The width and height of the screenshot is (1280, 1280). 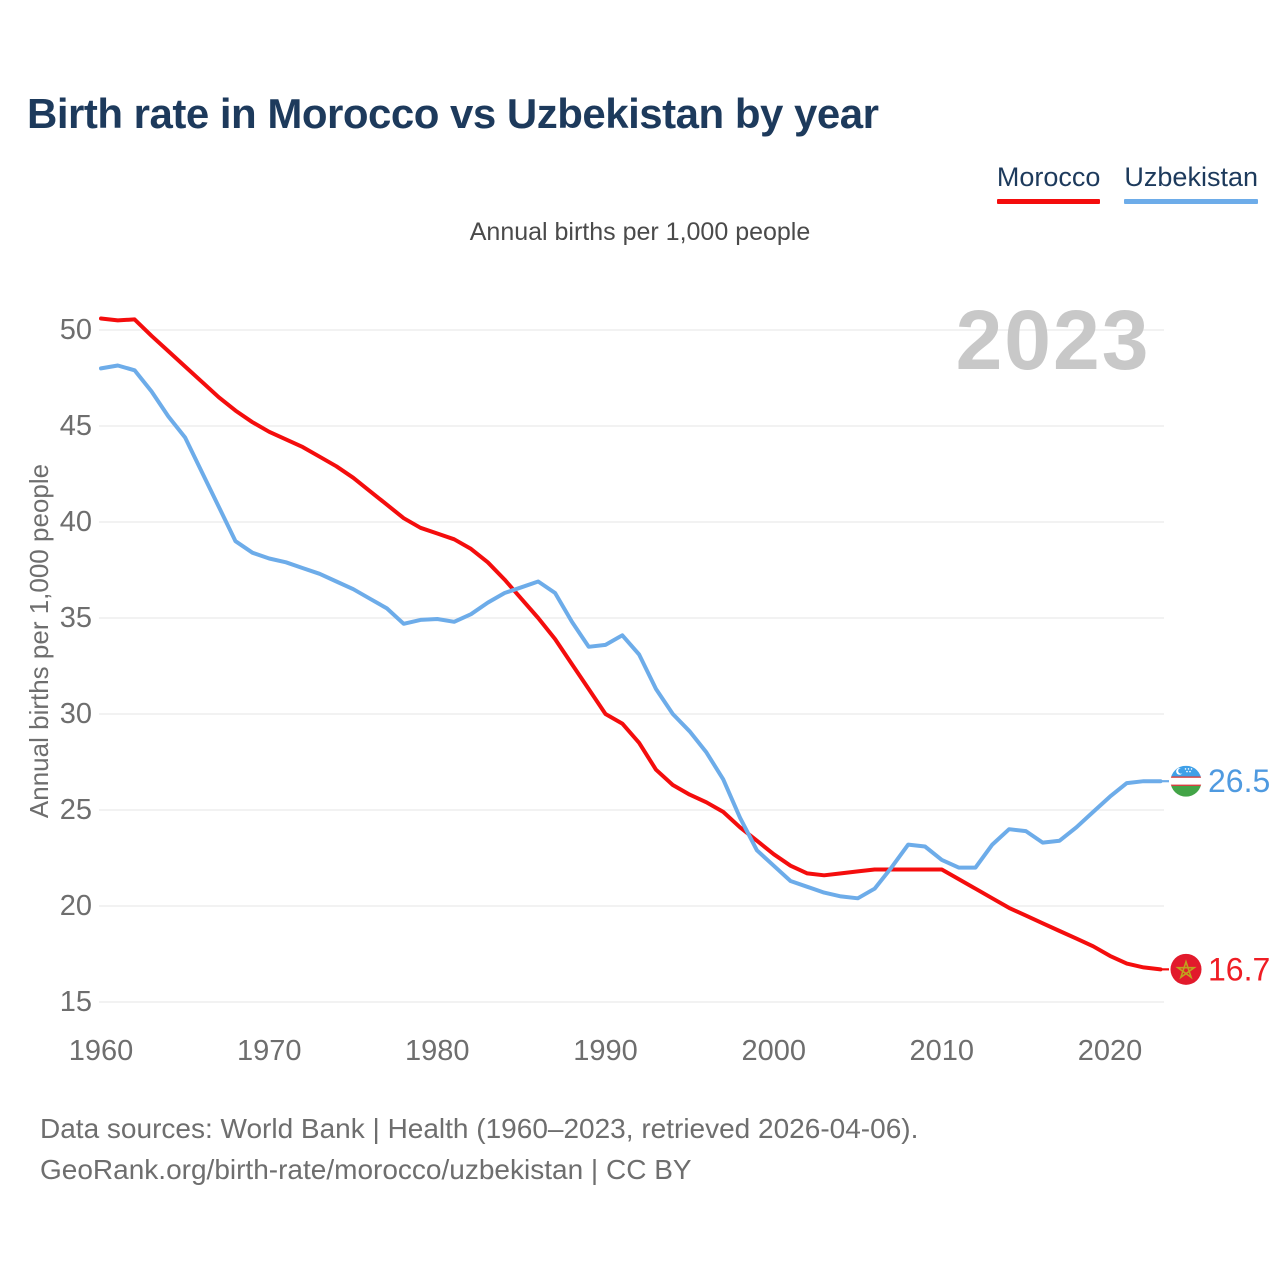 I want to click on x-tick-label: 2000, so click(x=773, y=1051).